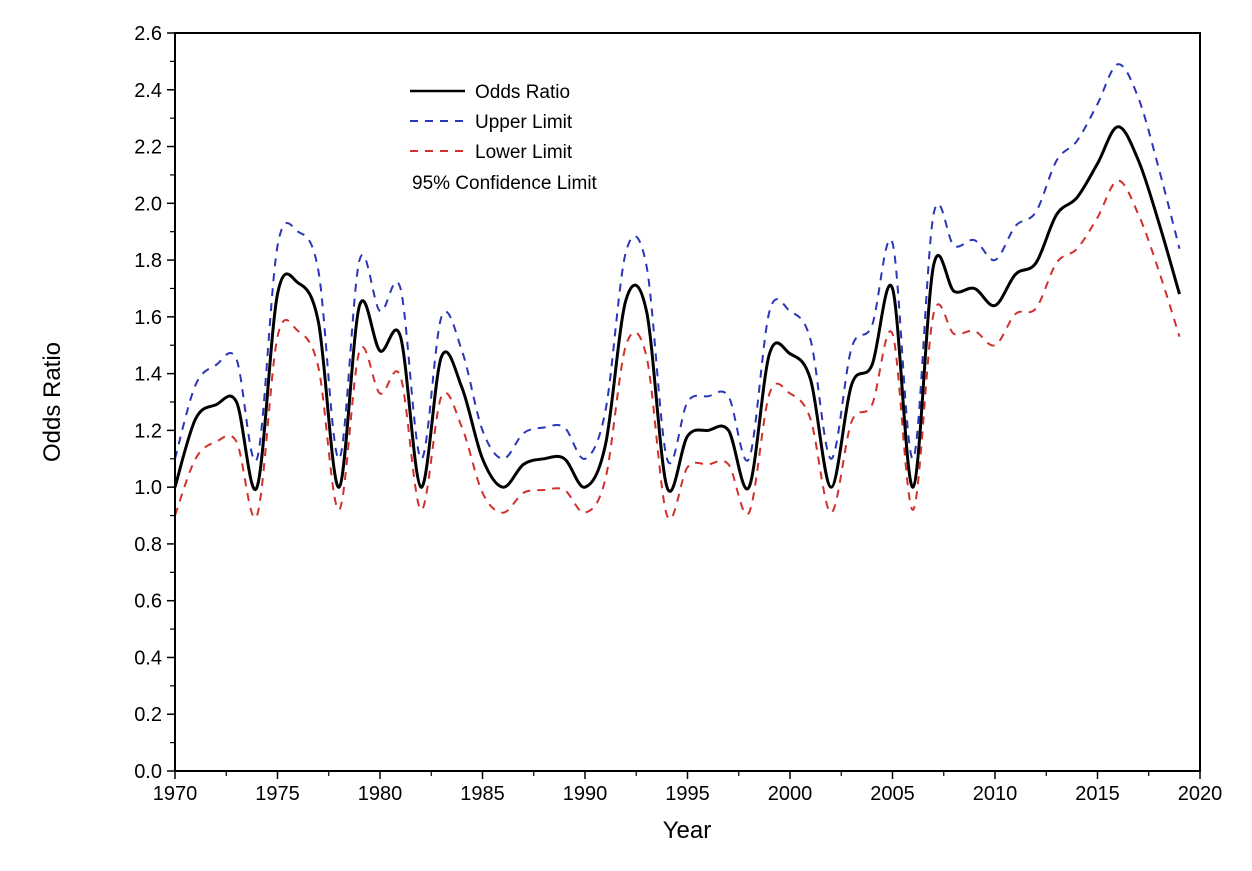 Image resolution: width=1252 pixels, height=871 pixels. I want to click on y-tick-label: 1.8, so click(148, 261).